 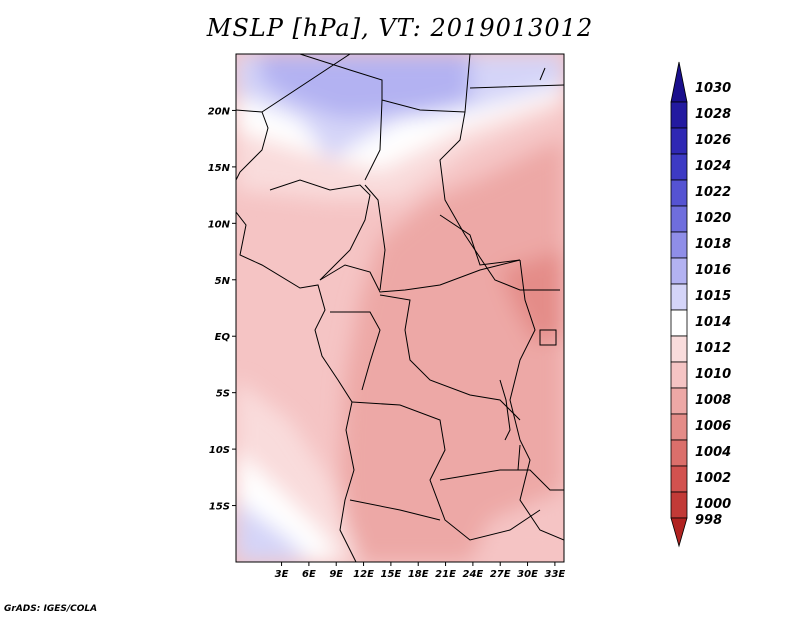 What do you see at coordinates (528, 400) in the screenshot?
I see `great-lakes` at bounding box center [528, 400].